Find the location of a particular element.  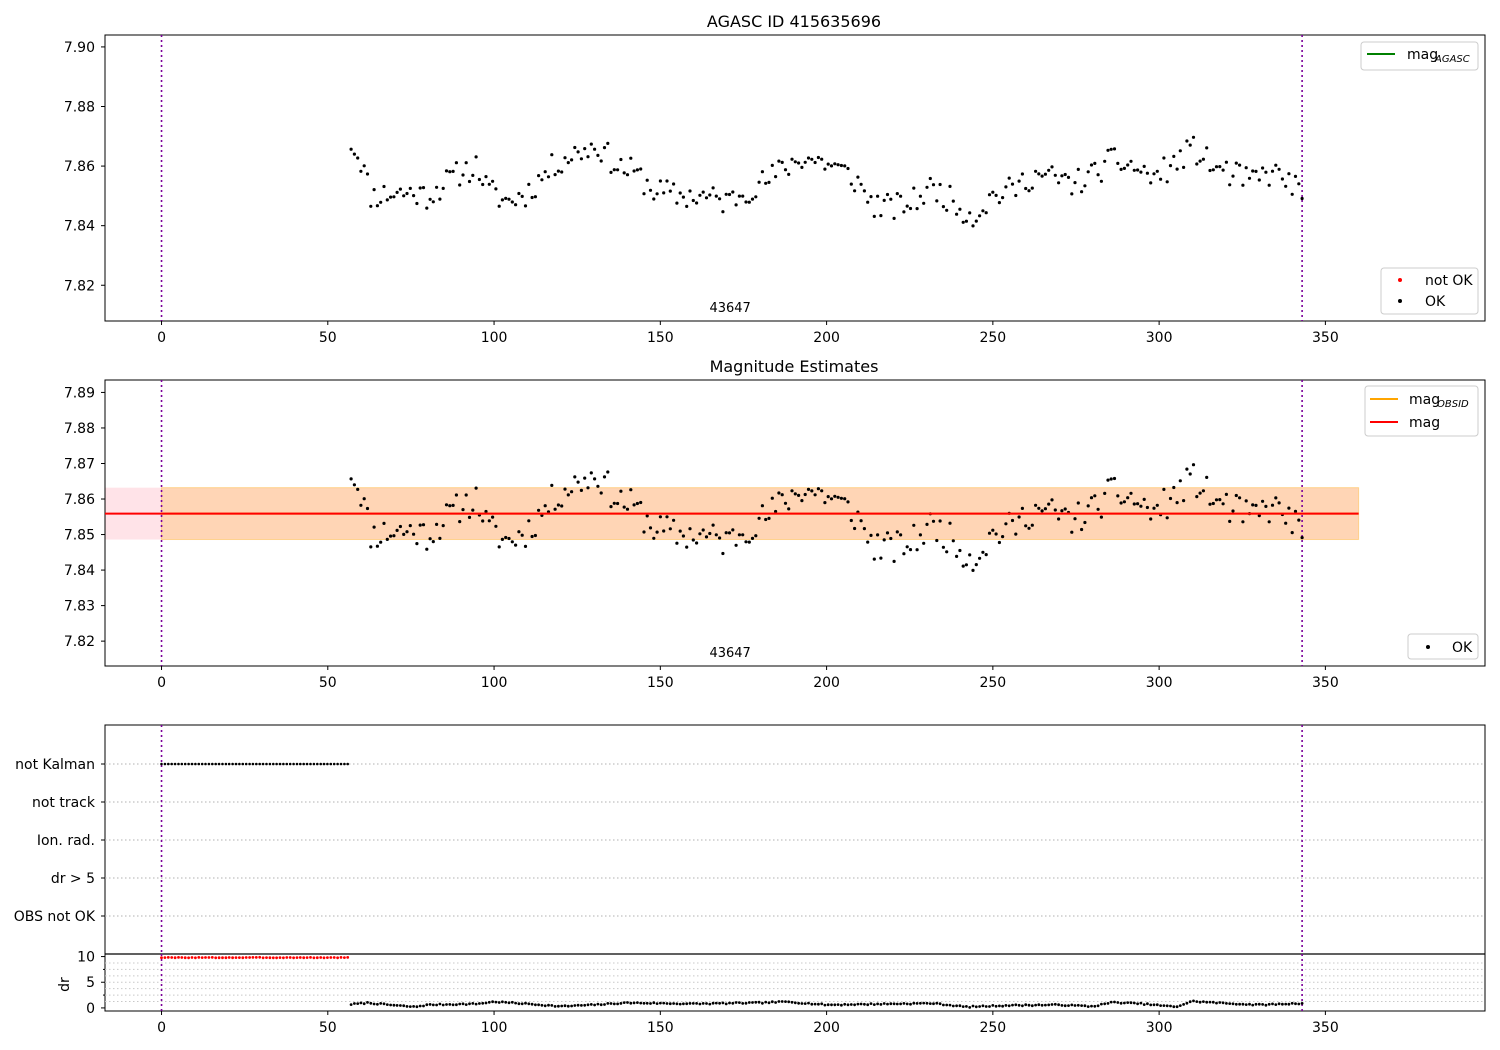

x-tick-label: 50 is located at coordinates (328, 338).